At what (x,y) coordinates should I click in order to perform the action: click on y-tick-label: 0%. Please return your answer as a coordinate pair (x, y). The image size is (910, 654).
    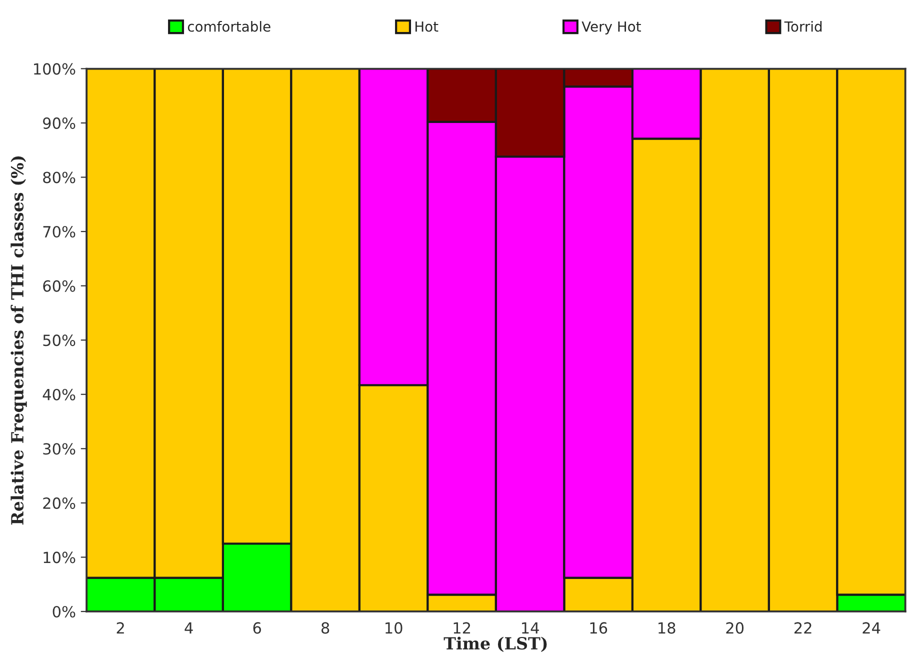
    Looking at the image, I should click on (64, 612).